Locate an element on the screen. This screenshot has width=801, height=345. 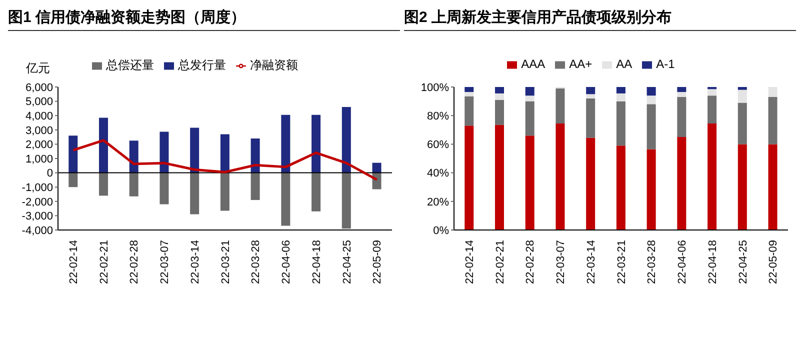
legend-label: 总发行量 is located at coordinates (202, 65).